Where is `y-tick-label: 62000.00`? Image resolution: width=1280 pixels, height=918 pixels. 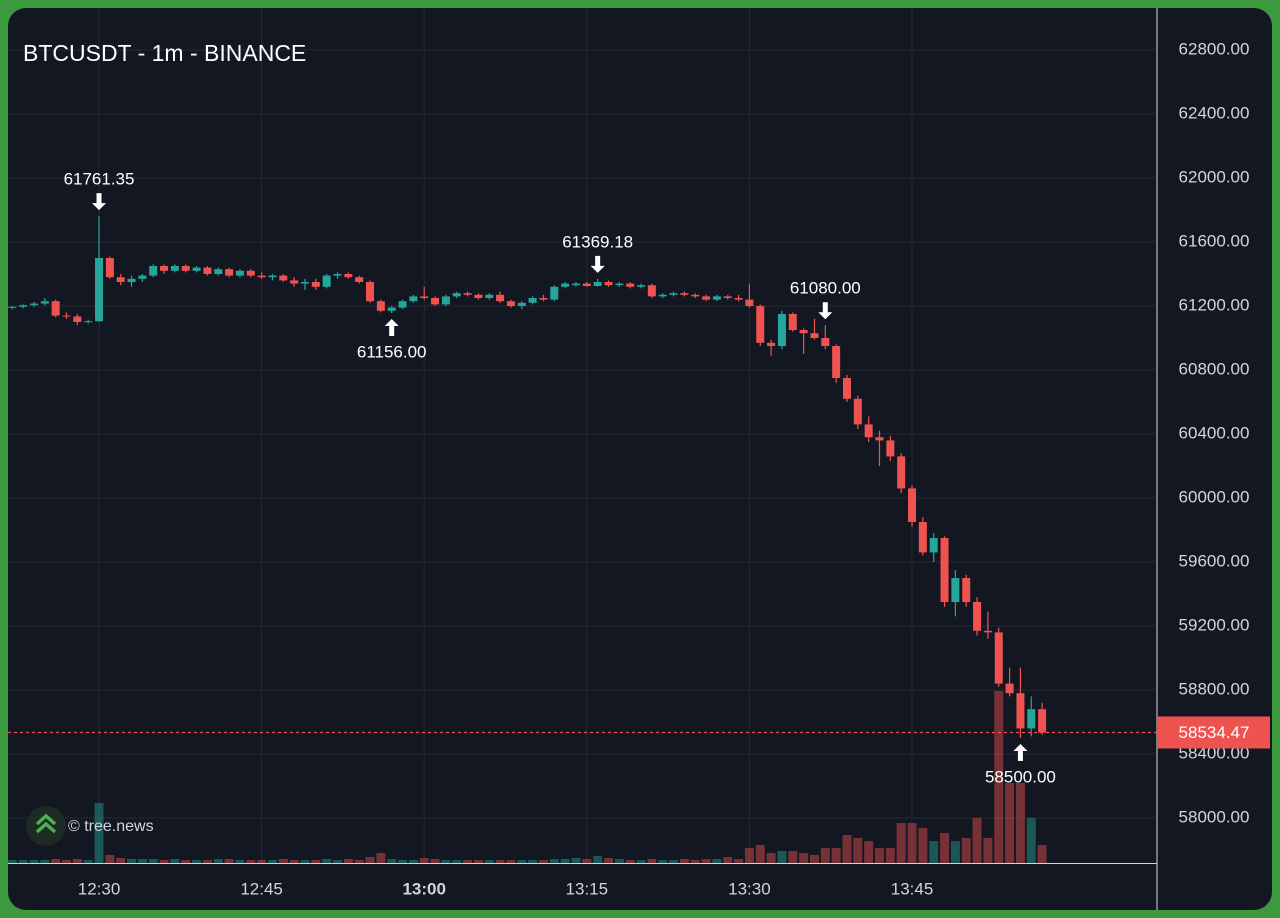
y-tick-label: 62000.00 is located at coordinates (1214, 176).